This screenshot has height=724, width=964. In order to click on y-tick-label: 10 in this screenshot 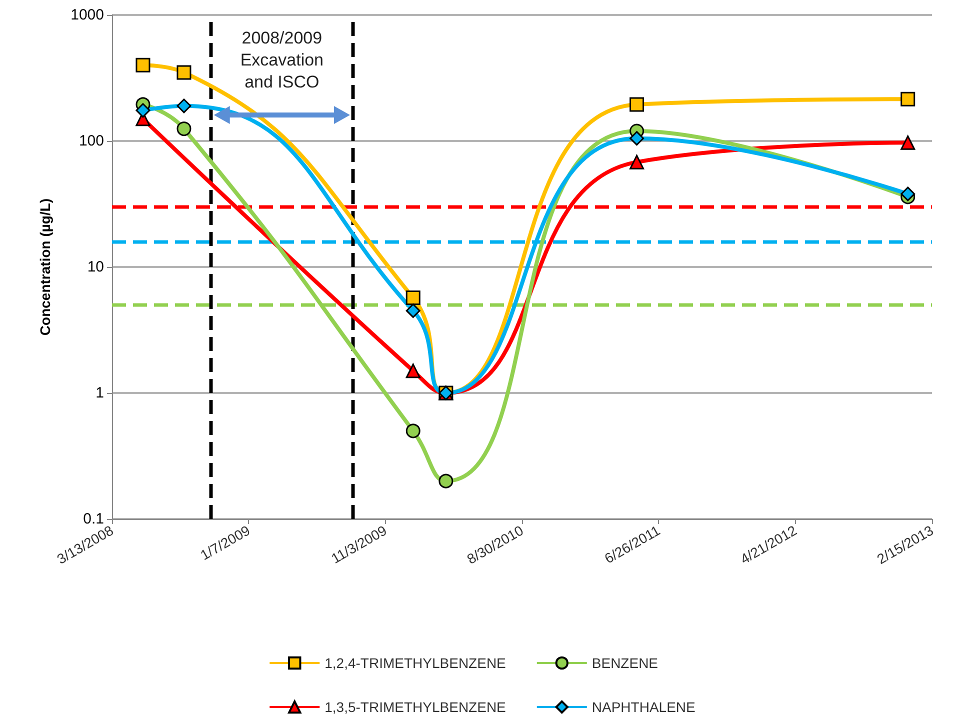, I will do `click(95, 267)`.